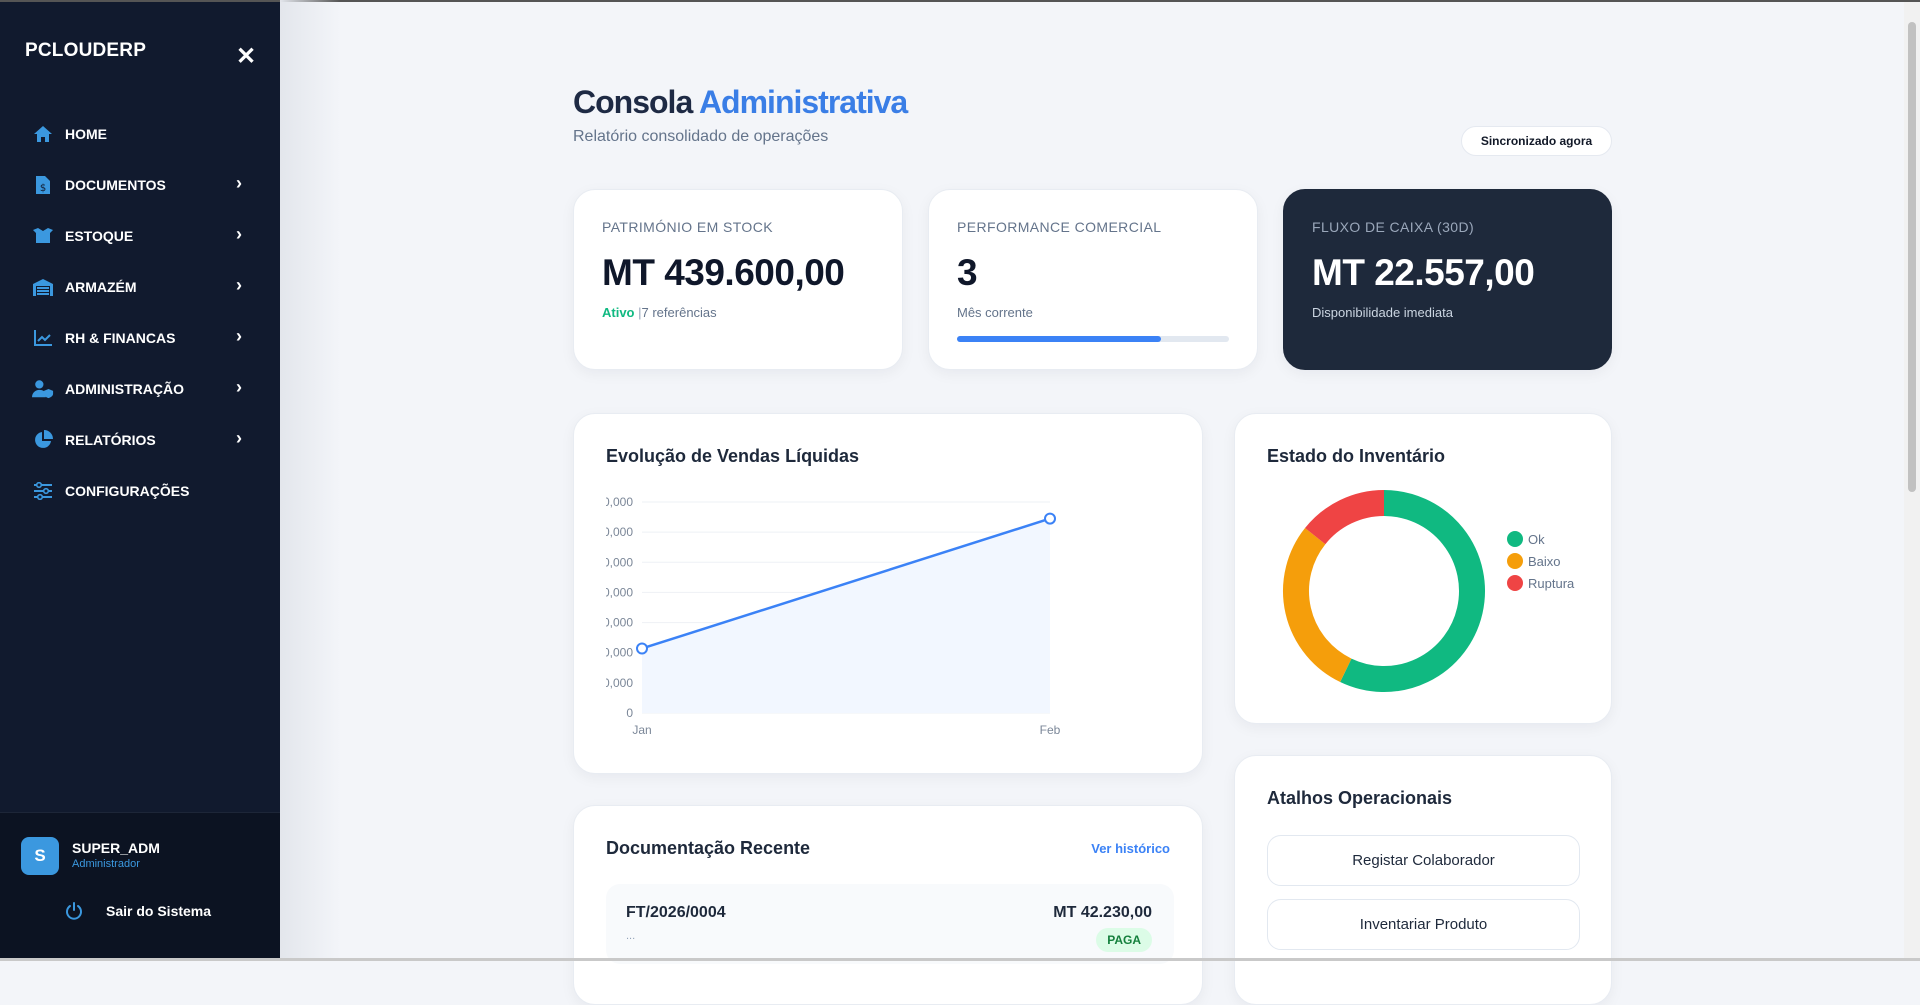 Image resolution: width=1920 pixels, height=1005 pixels. What do you see at coordinates (629, 713) in the screenshot?
I see `y-tick-label: 0` at bounding box center [629, 713].